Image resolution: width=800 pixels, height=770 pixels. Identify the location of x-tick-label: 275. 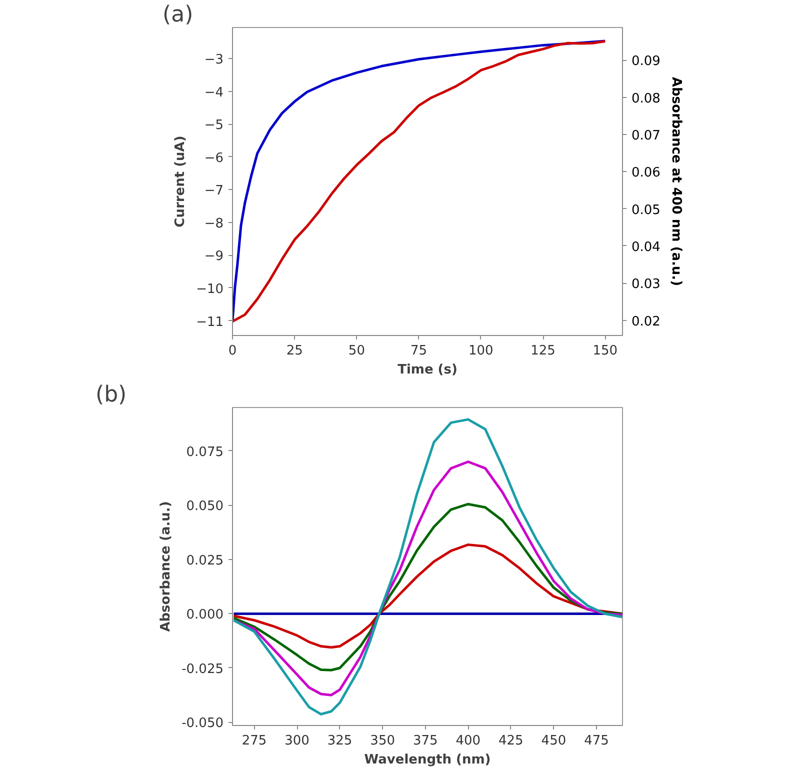
(254, 741).